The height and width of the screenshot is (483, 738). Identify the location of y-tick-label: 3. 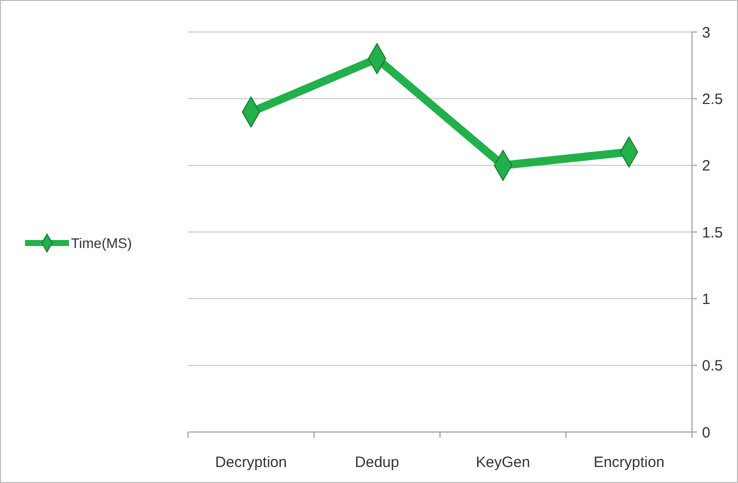
(706, 33).